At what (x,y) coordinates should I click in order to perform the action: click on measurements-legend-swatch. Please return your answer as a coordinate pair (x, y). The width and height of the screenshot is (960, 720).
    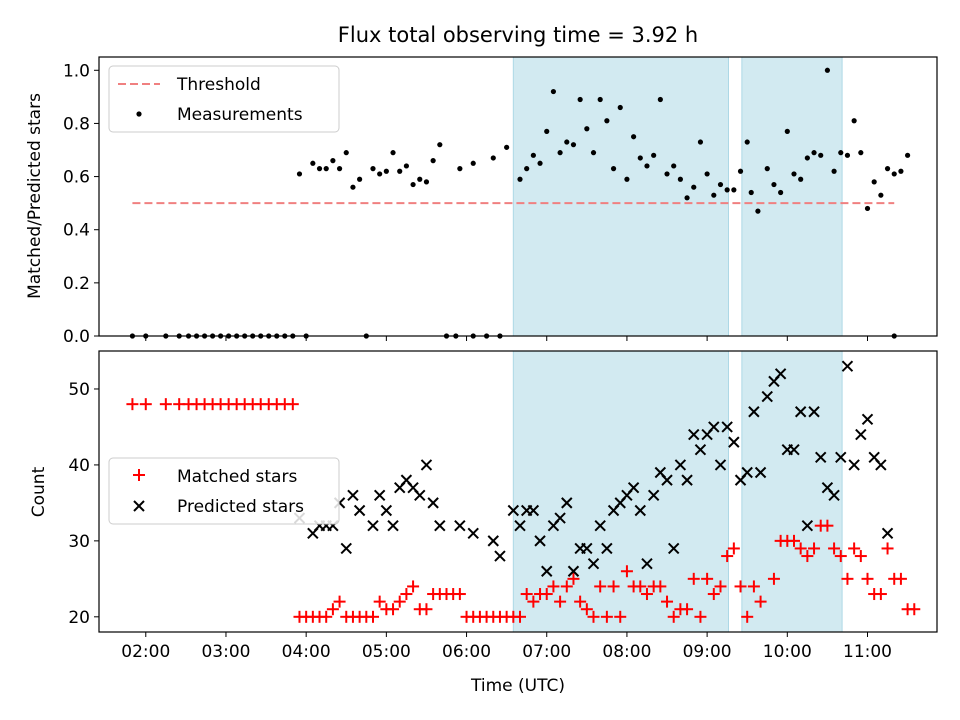
    Looking at the image, I should click on (139, 114).